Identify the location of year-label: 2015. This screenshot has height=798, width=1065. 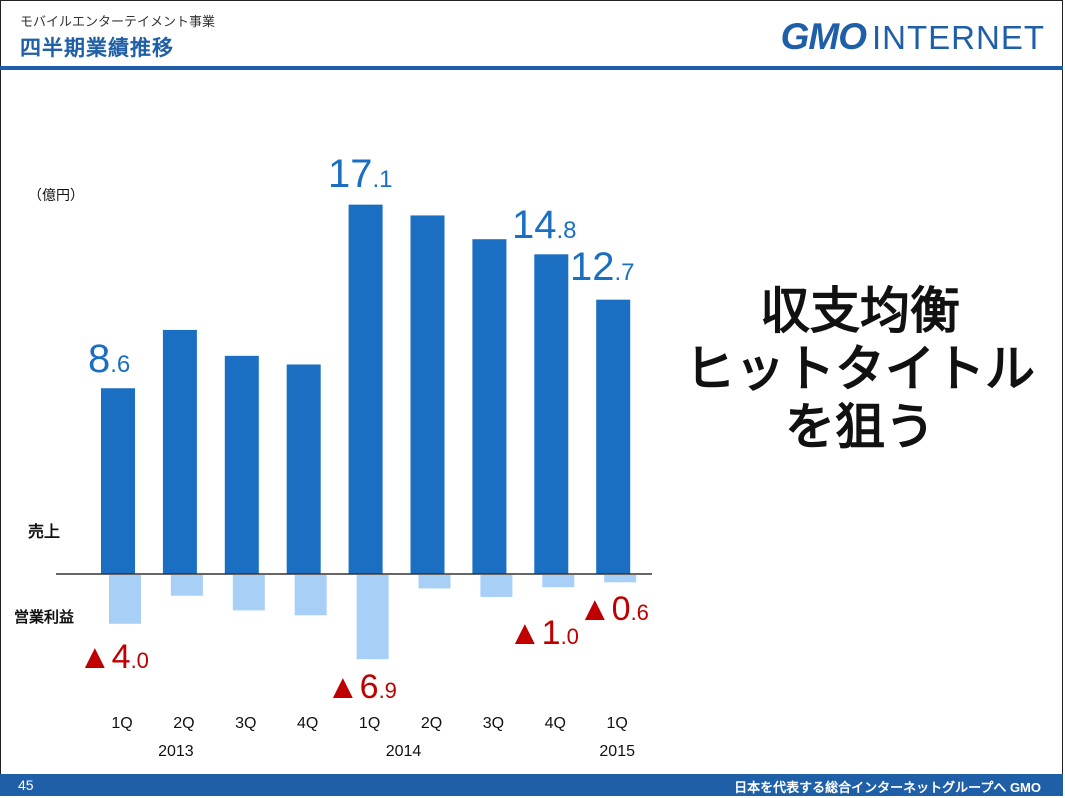
(617, 751).